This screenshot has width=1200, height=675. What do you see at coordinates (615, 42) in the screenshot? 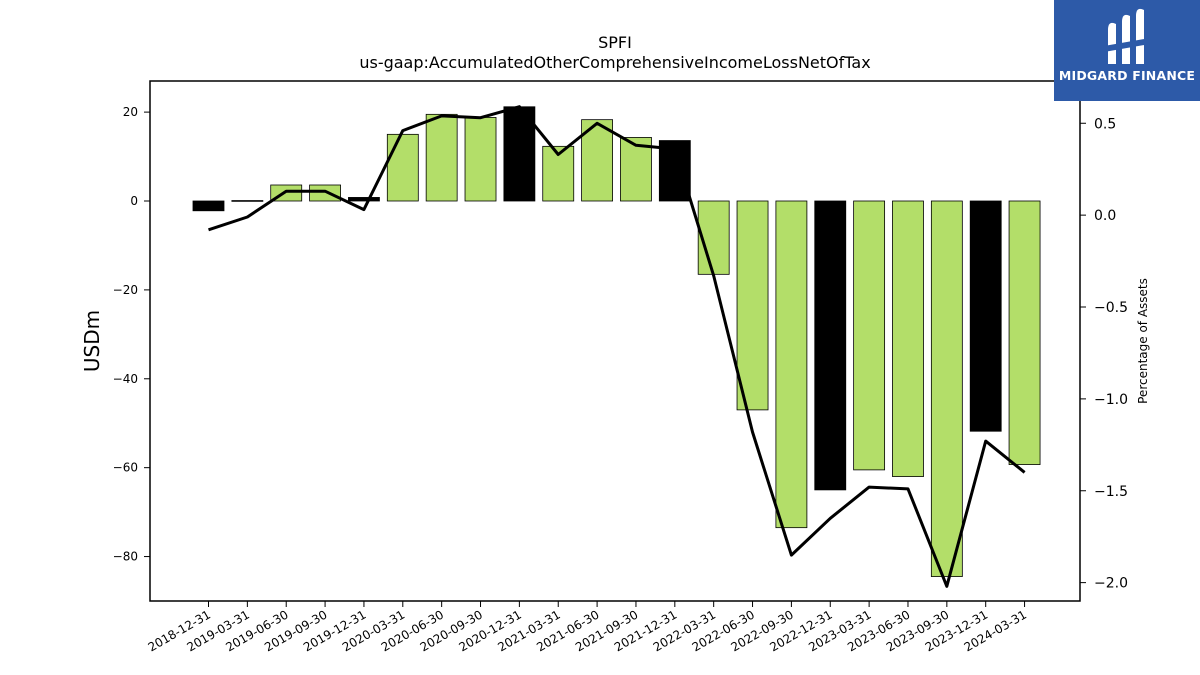
I see `chart-title: SPFI` at bounding box center [615, 42].